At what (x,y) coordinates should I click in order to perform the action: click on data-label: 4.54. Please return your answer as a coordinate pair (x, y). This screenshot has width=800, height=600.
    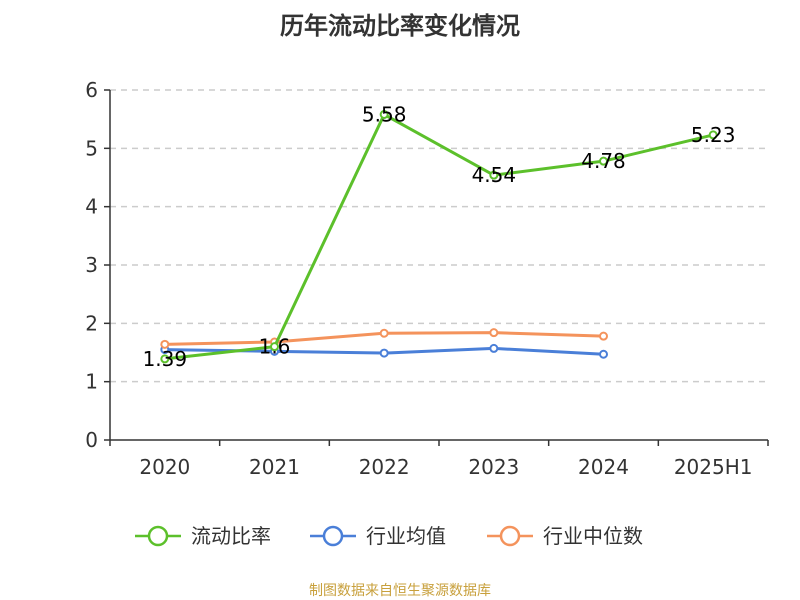
    Looking at the image, I should click on (494, 175).